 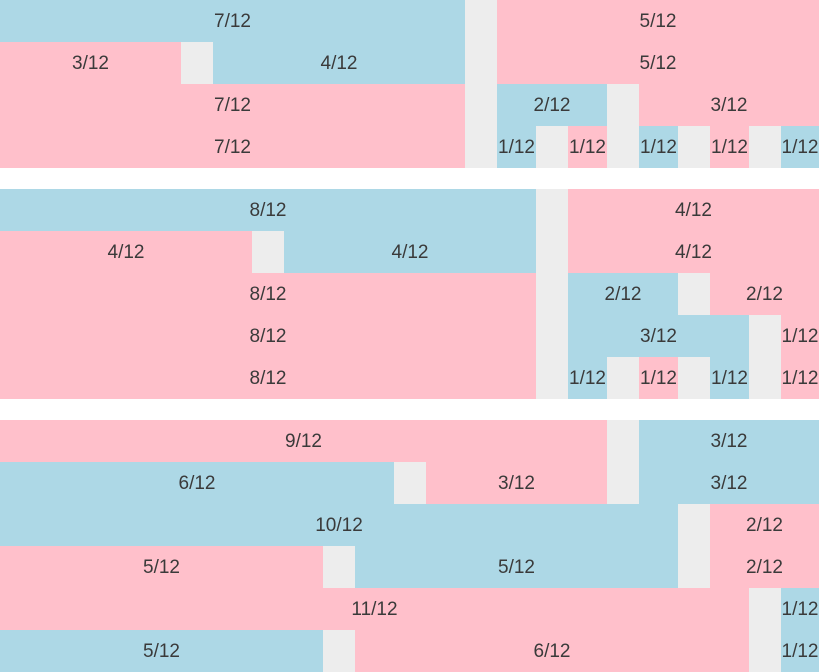 I want to click on fraction-segment-blue: 7/12, so click(x=232, y=21).